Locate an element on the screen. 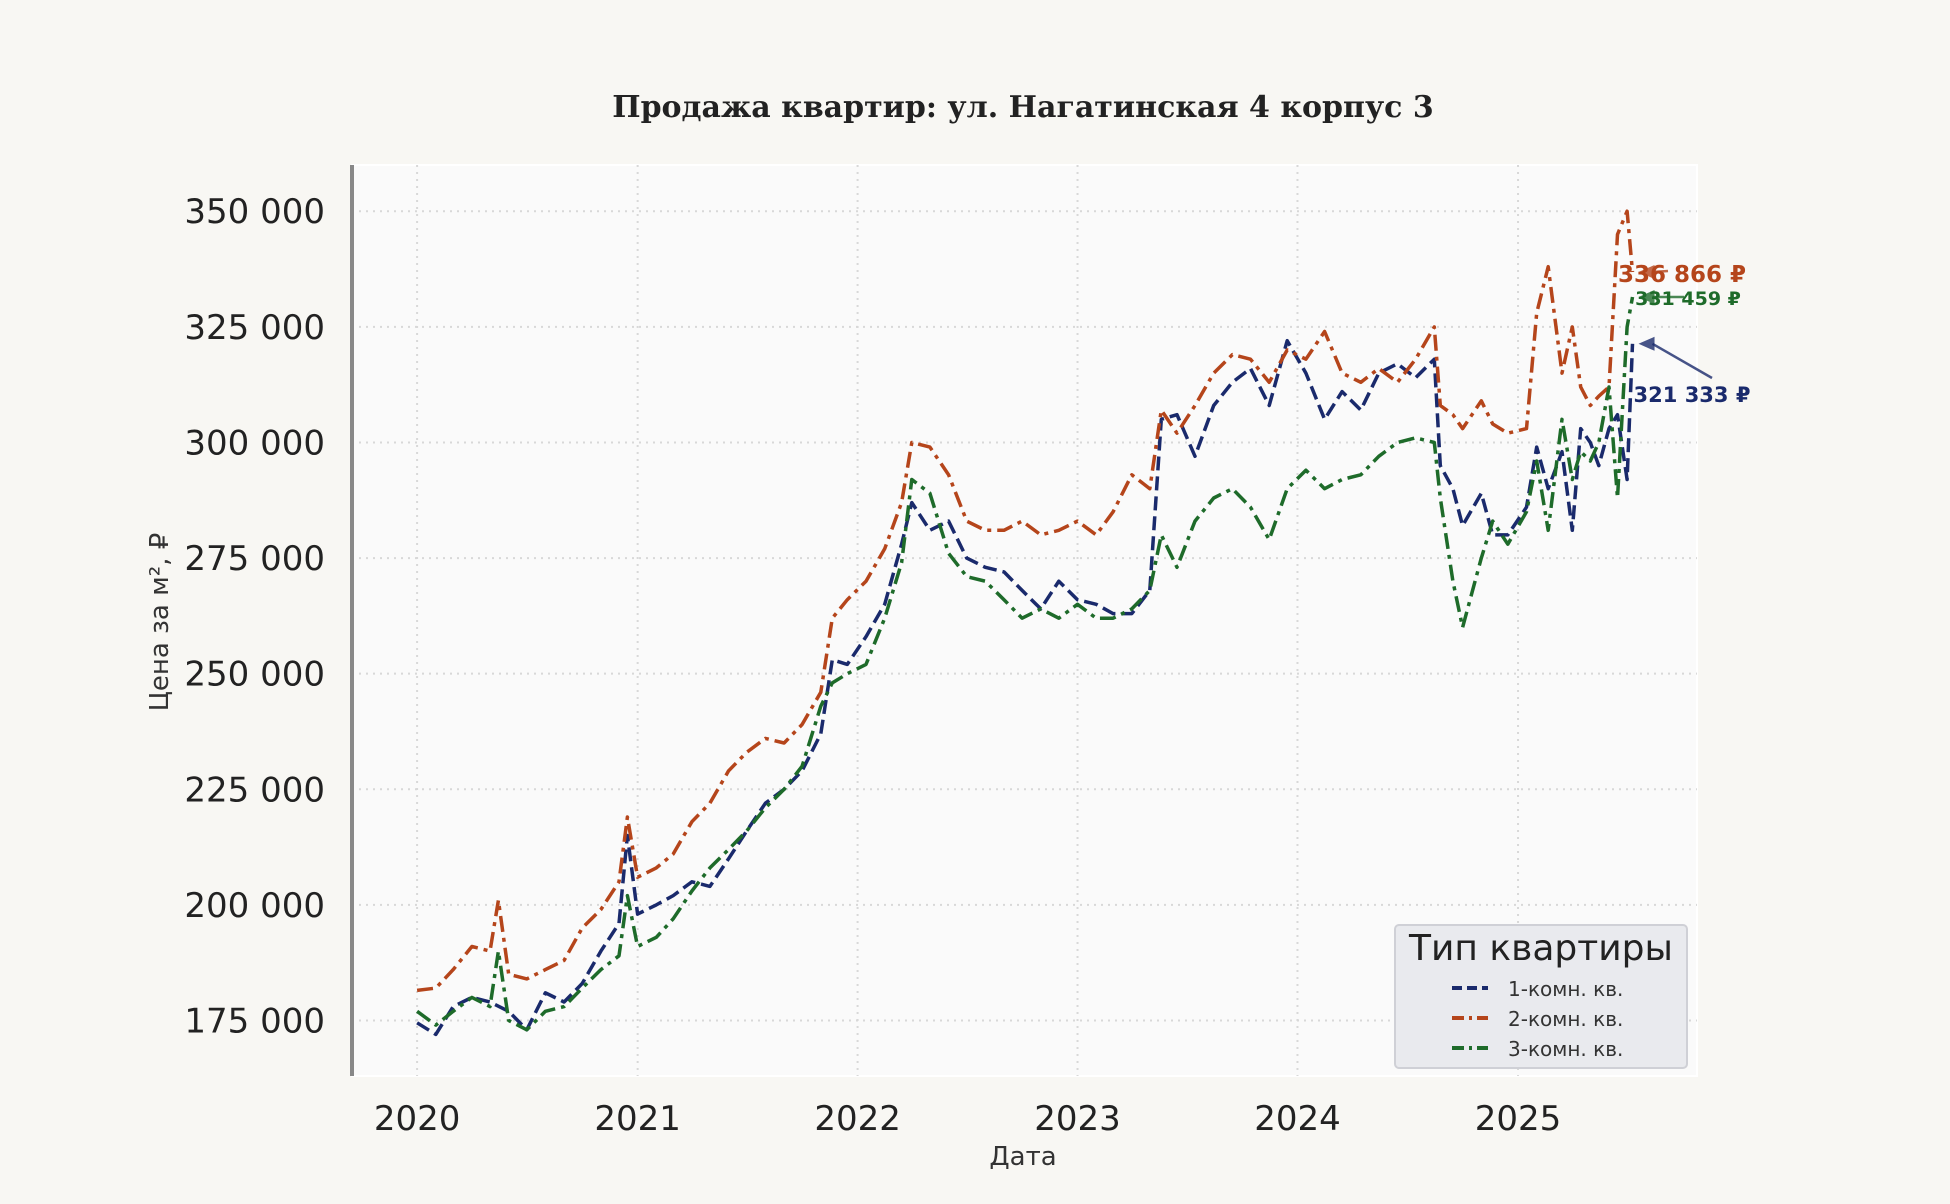 Image resolution: width=1950 pixels, height=1204 pixels. y-axis-label: Цена за м², ₽ is located at coordinates (160, 622).